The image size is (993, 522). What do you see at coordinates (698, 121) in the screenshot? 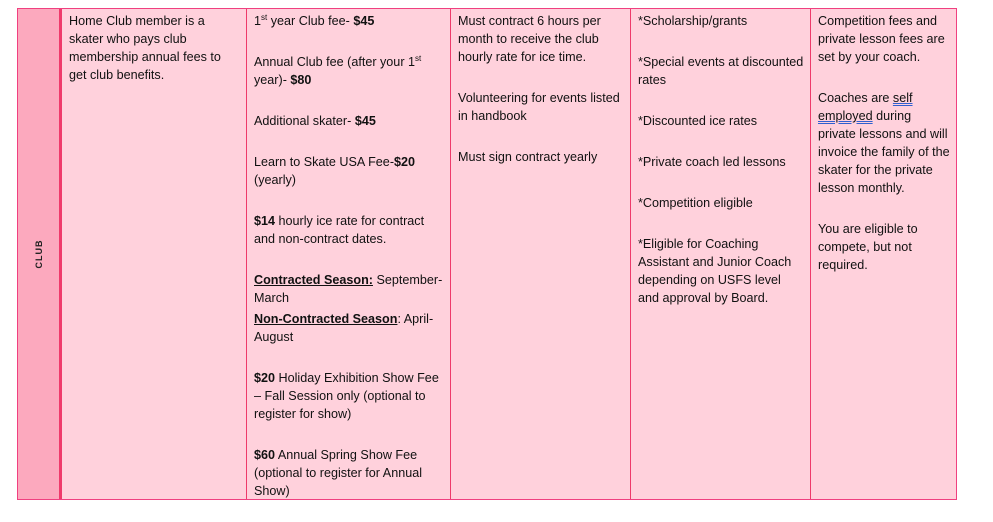
I see `text-run: *Discounted ice rates` at bounding box center [698, 121].